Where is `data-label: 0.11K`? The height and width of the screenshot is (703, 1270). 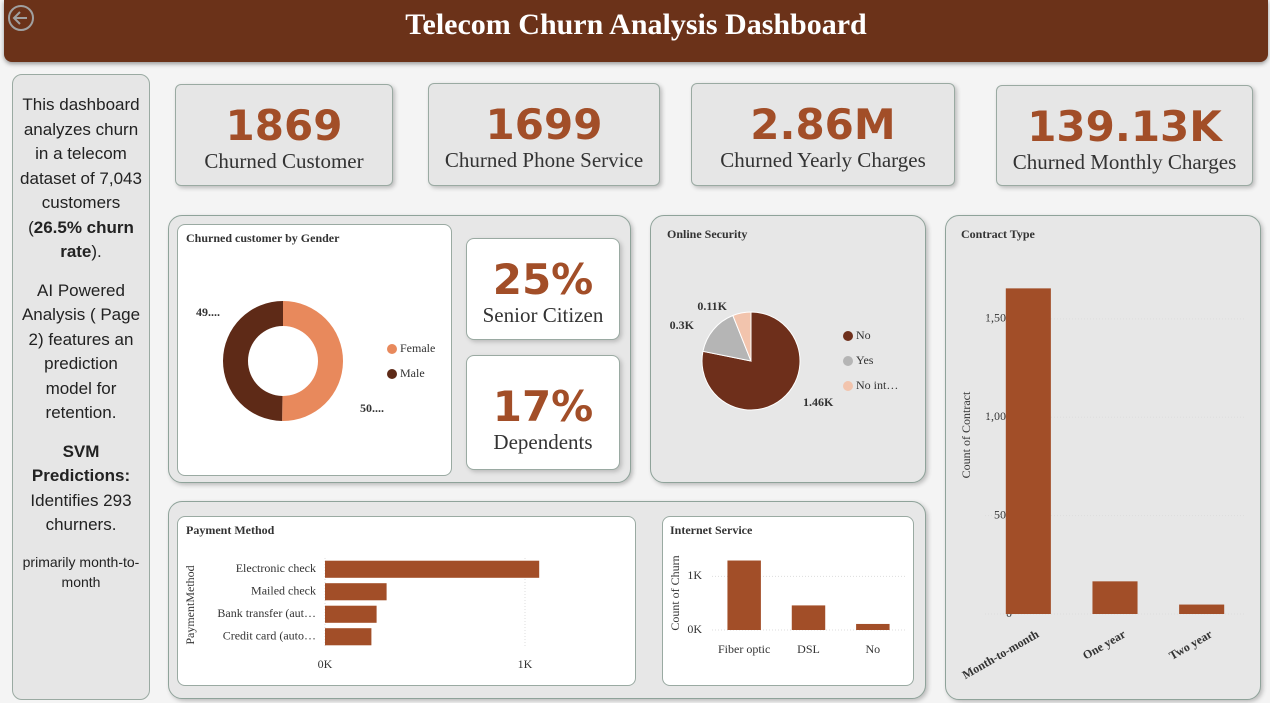
data-label: 0.11K is located at coordinates (712, 306).